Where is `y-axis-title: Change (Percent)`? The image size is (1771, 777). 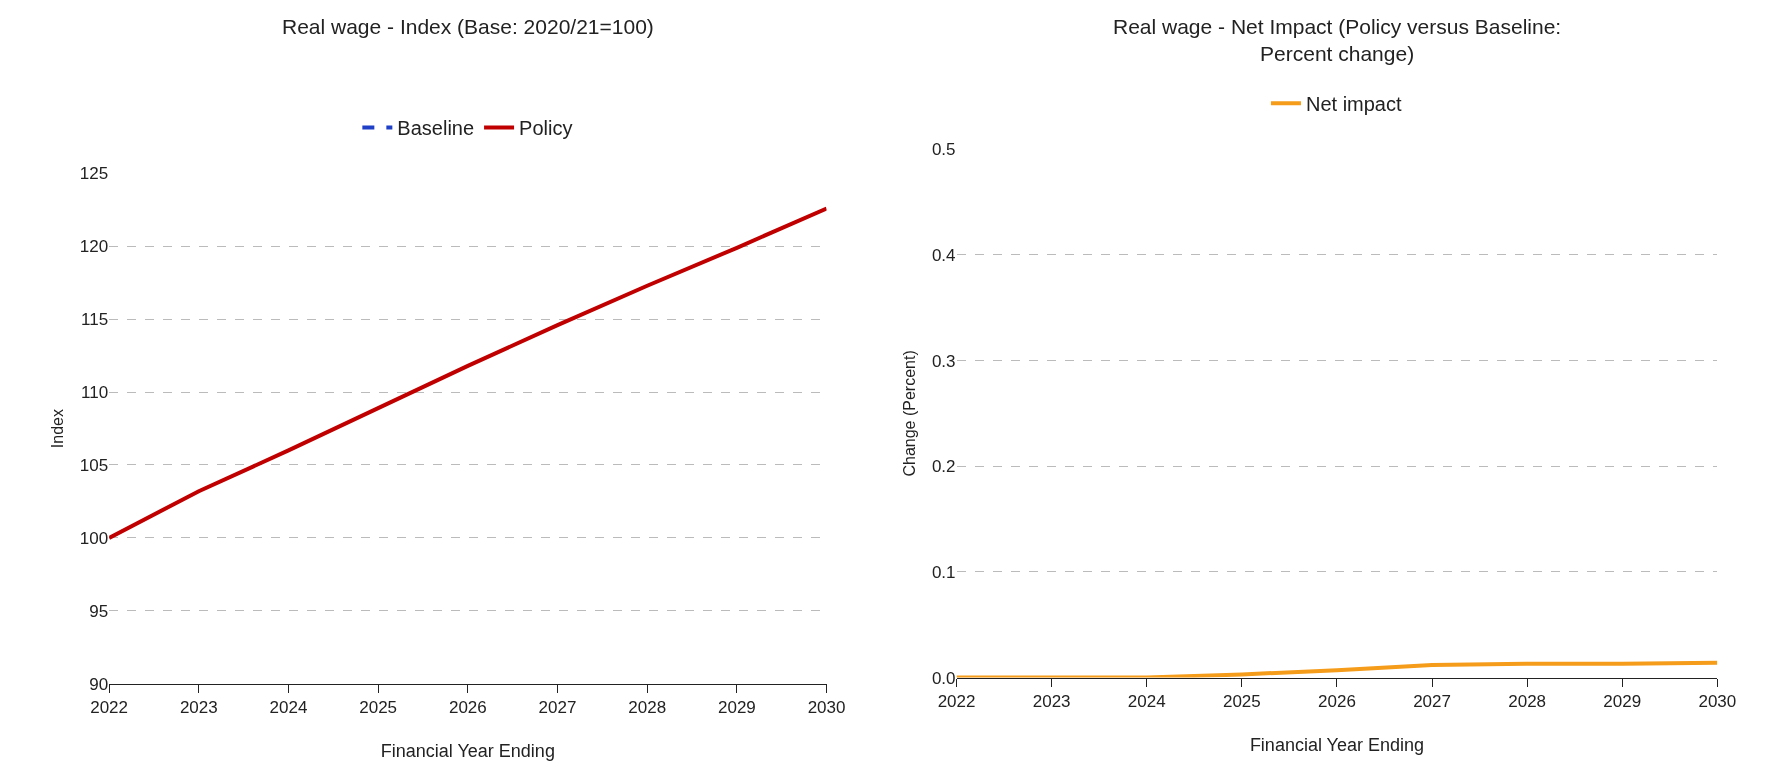 y-axis-title: Change (Percent) is located at coordinates (909, 413).